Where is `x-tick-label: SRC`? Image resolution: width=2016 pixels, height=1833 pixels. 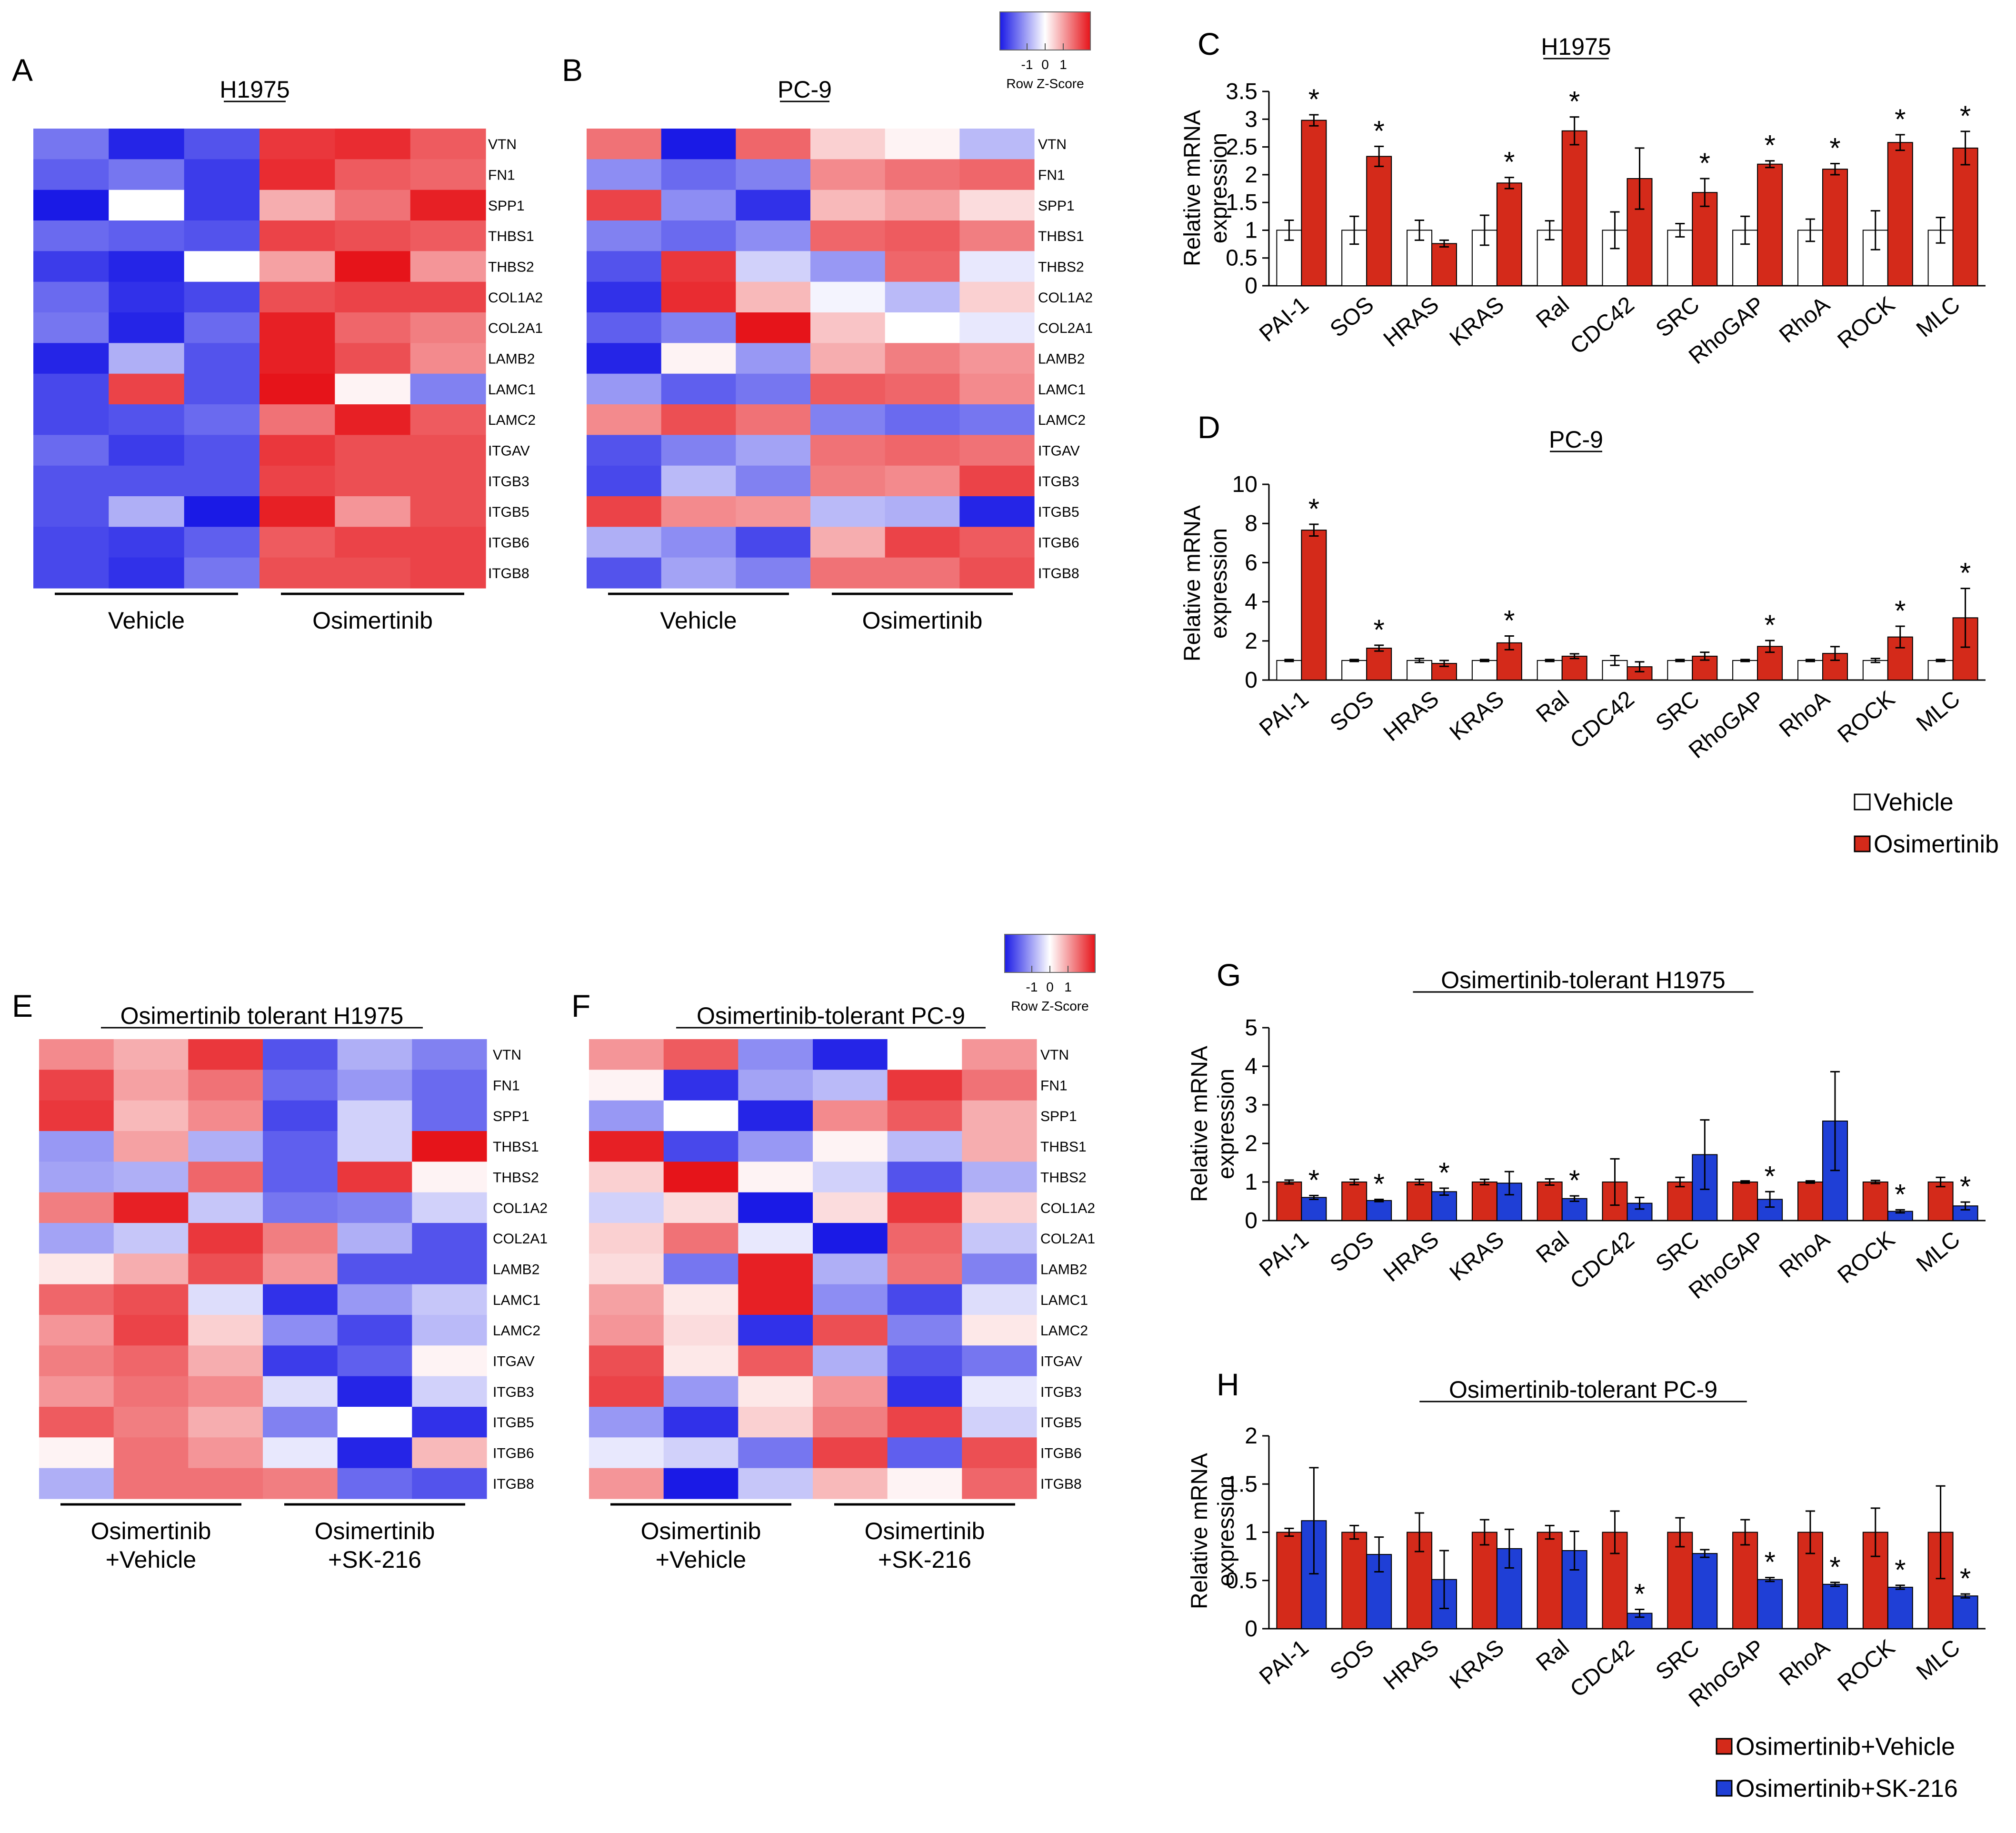
x-tick-label: SRC is located at coordinates (1678, 1252).